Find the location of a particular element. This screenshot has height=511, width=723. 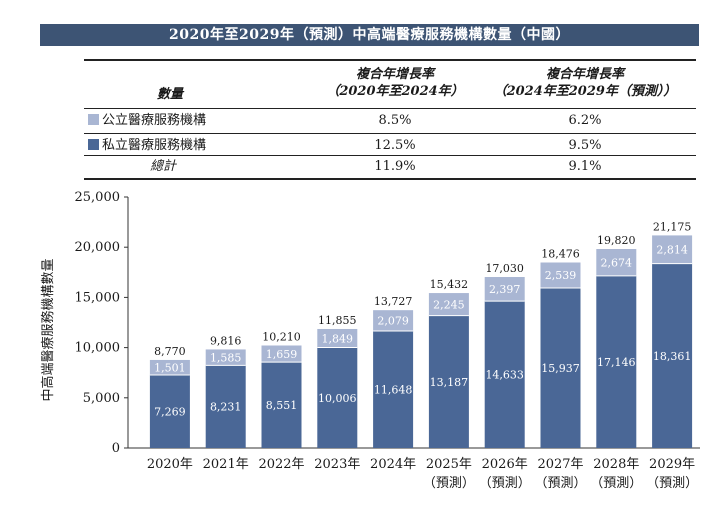

label-private: 14,633 is located at coordinates (504, 375).